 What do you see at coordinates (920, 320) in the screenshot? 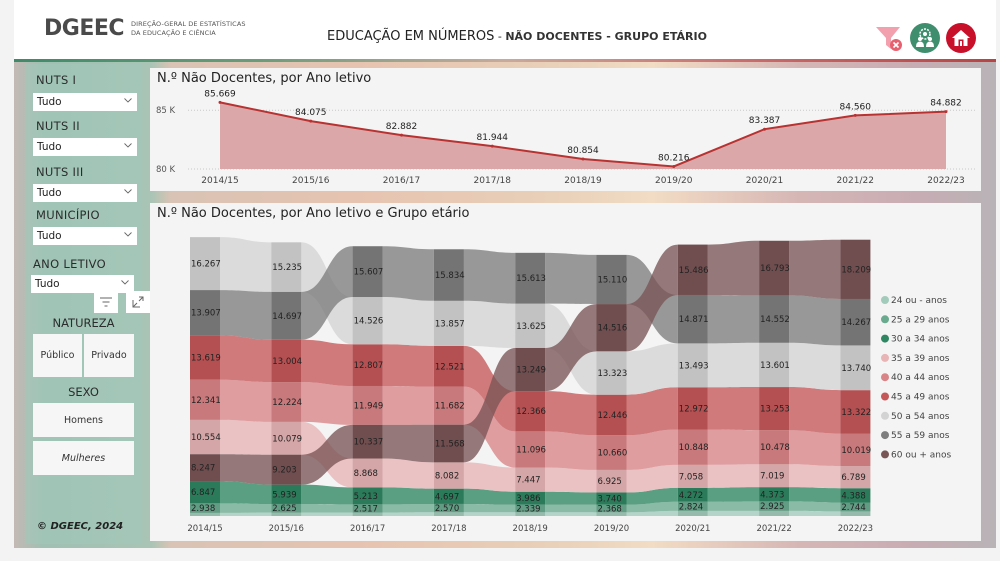
I see `legend-item-label: 25 a 29 anos` at bounding box center [920, 320].